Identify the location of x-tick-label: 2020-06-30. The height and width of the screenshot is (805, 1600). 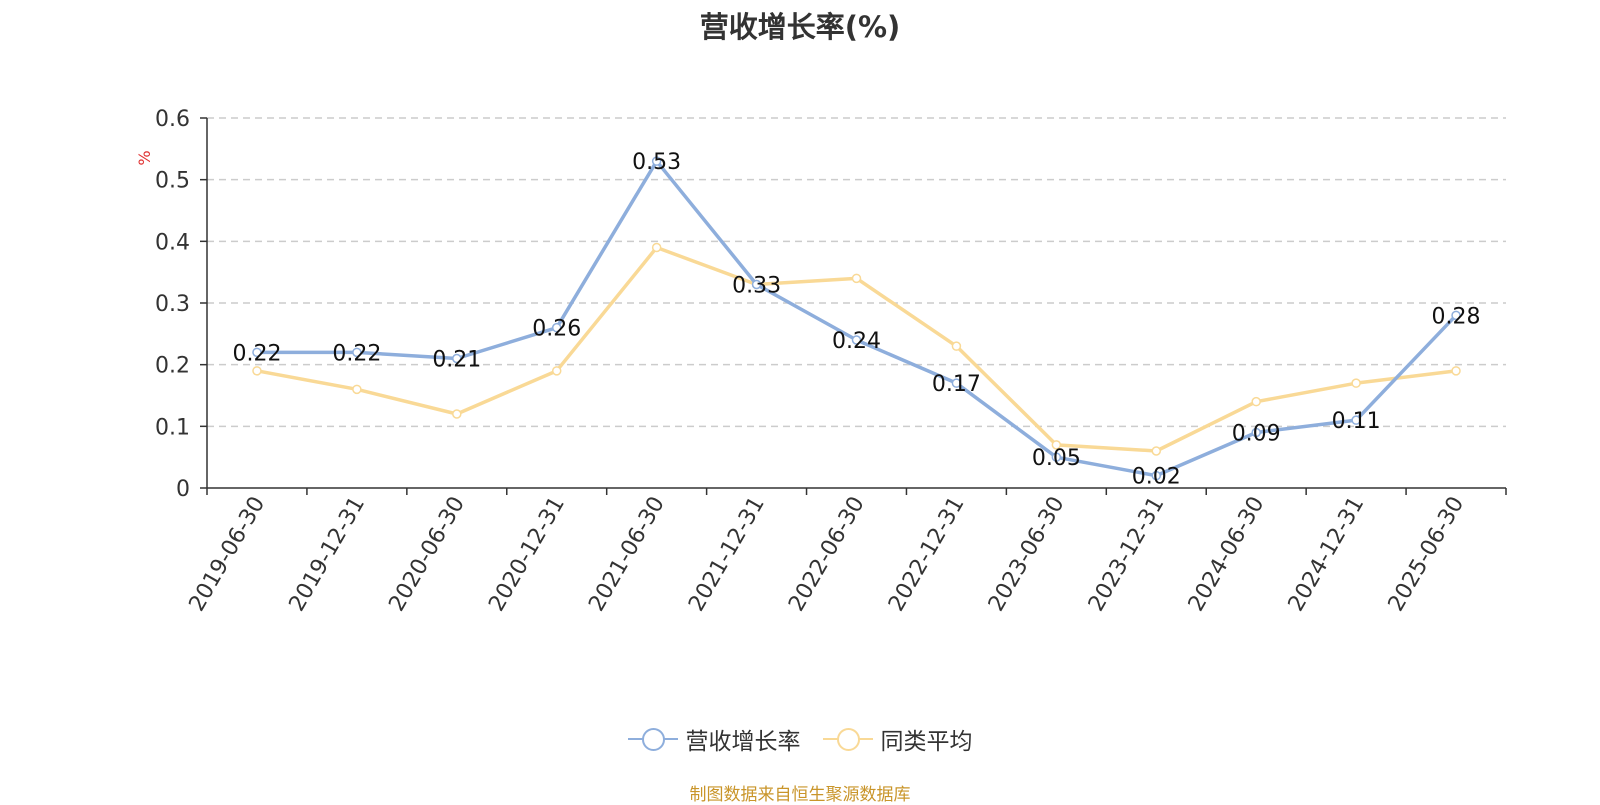
(427, 554).